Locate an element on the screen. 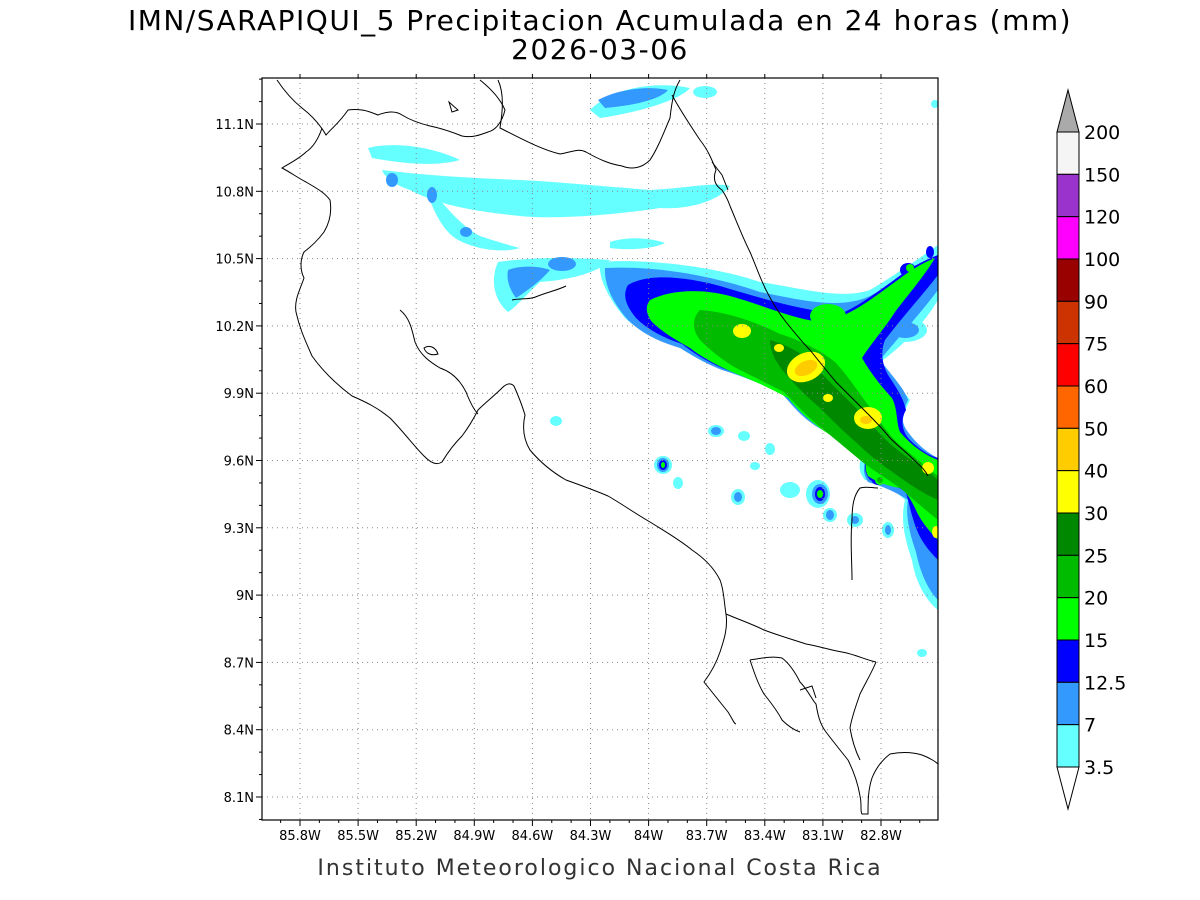 The image size is (1200, 900). colorbar-level-label: 50 is located at coordinates (1096, 429).